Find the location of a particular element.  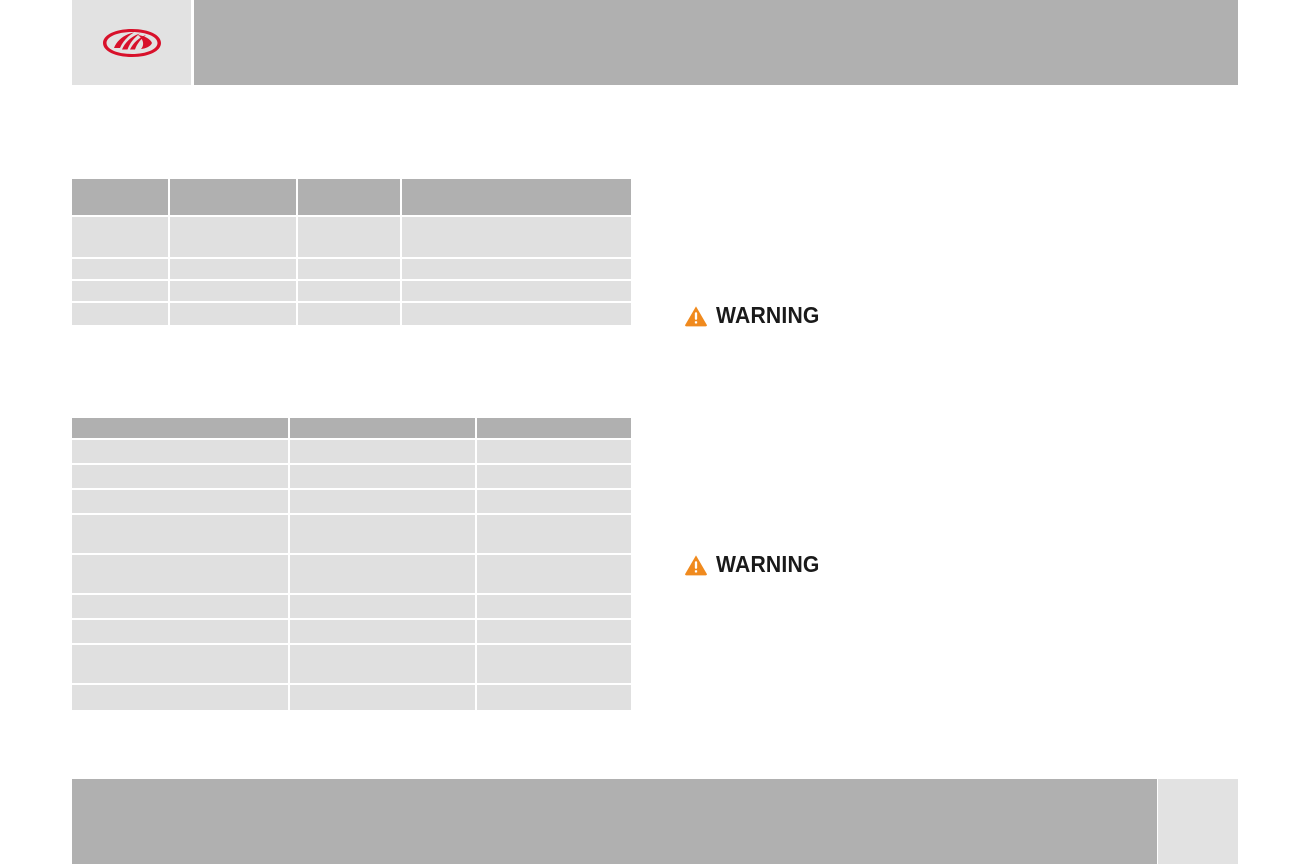

page-number-container is located at coordinates (1198, 821).